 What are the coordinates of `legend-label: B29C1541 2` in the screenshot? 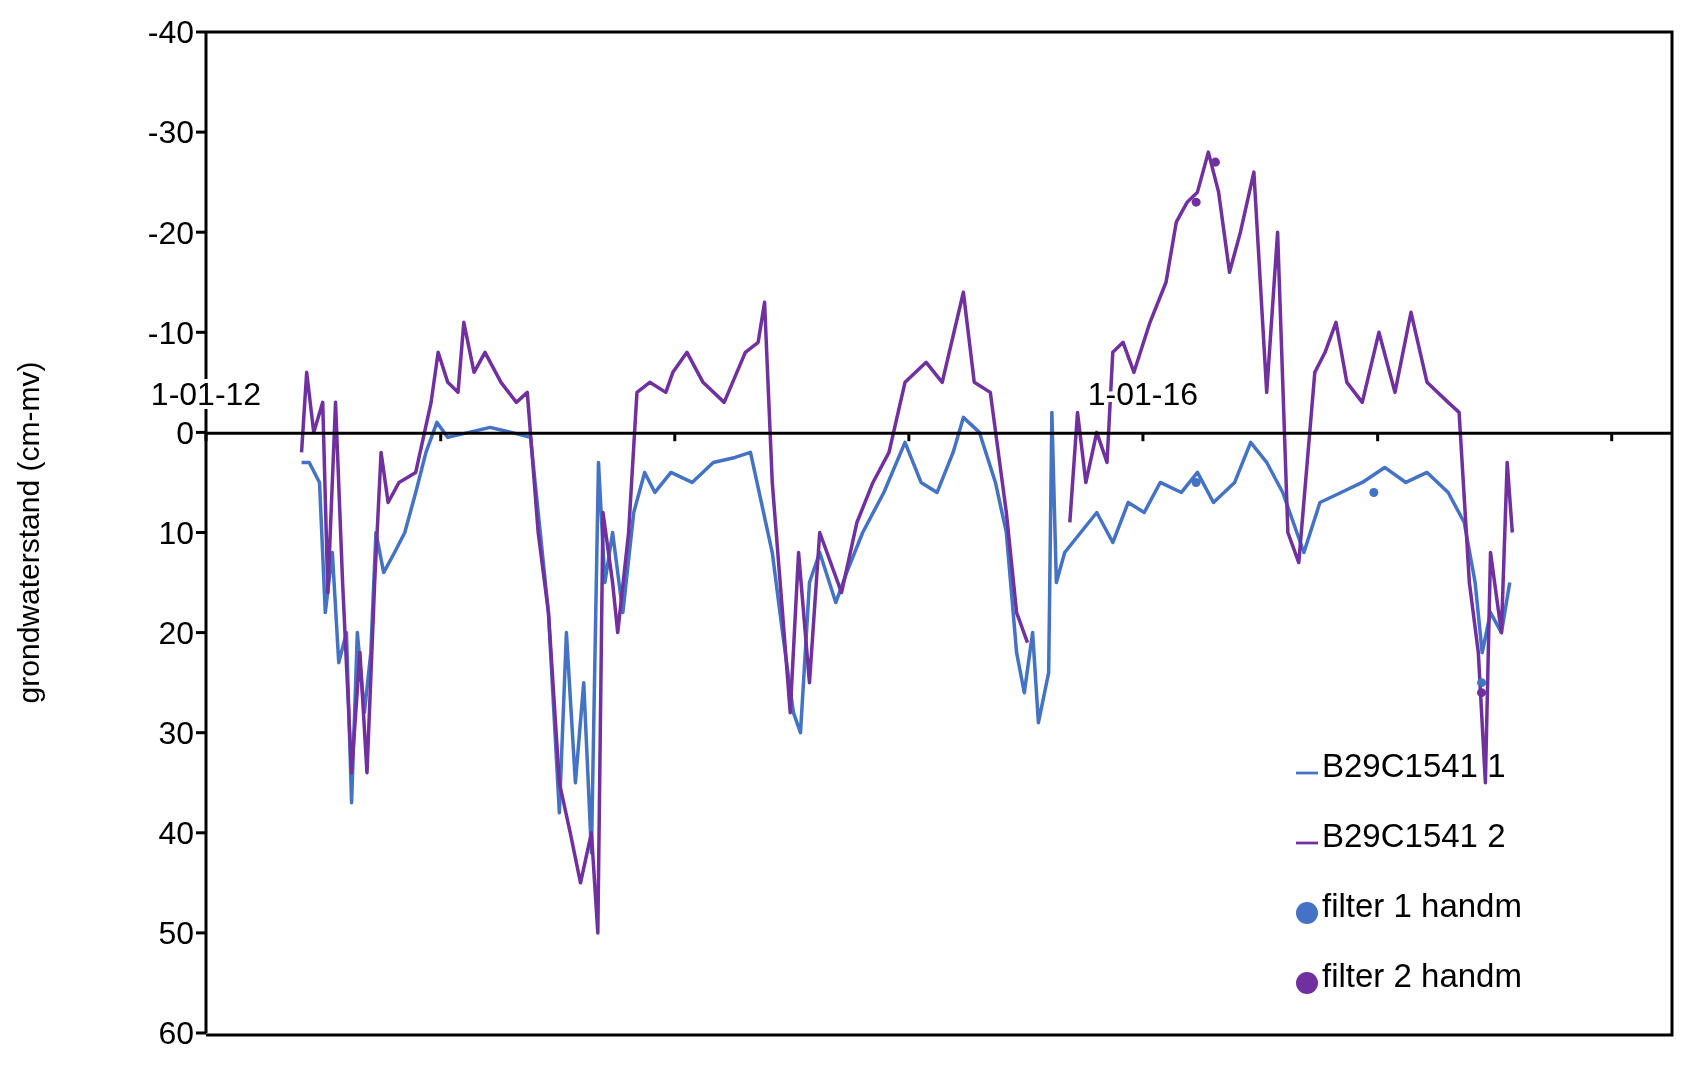 It's located at (1414, 835).